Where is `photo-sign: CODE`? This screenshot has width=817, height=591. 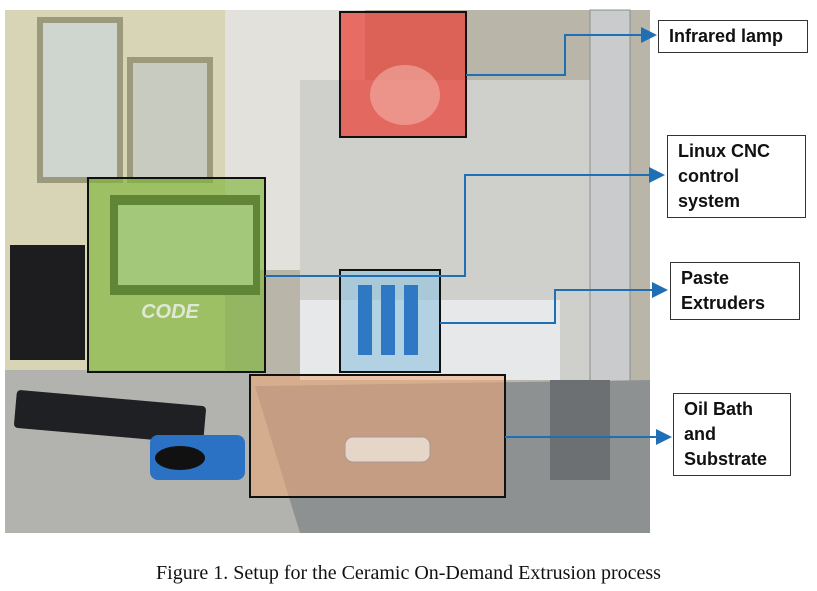 photo-sign: CODE is located at coordinates (170, 312).